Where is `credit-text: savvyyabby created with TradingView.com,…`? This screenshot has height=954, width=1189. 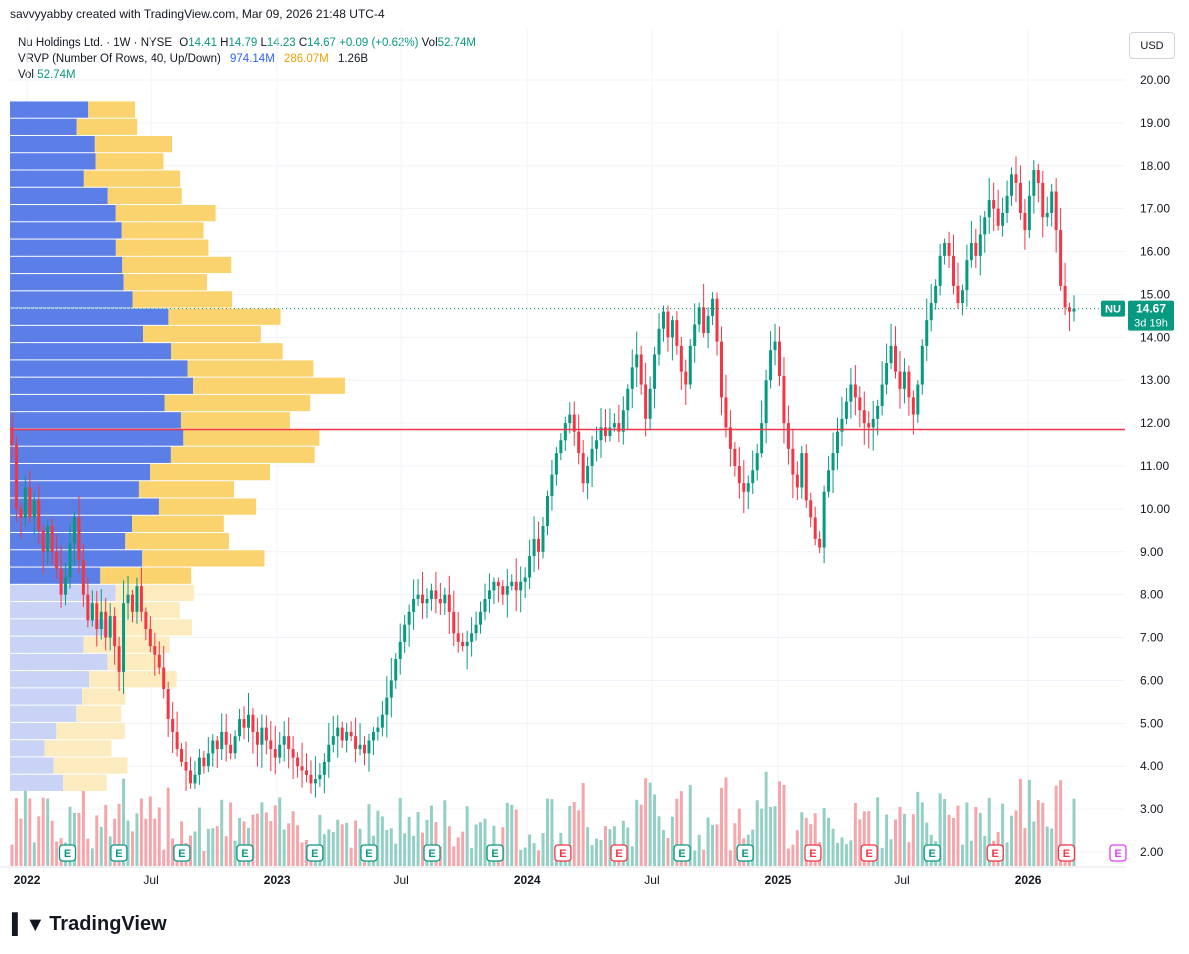
credit-text: savvyyabby created with TradingView.com,… is located at coordinates (197, 14).